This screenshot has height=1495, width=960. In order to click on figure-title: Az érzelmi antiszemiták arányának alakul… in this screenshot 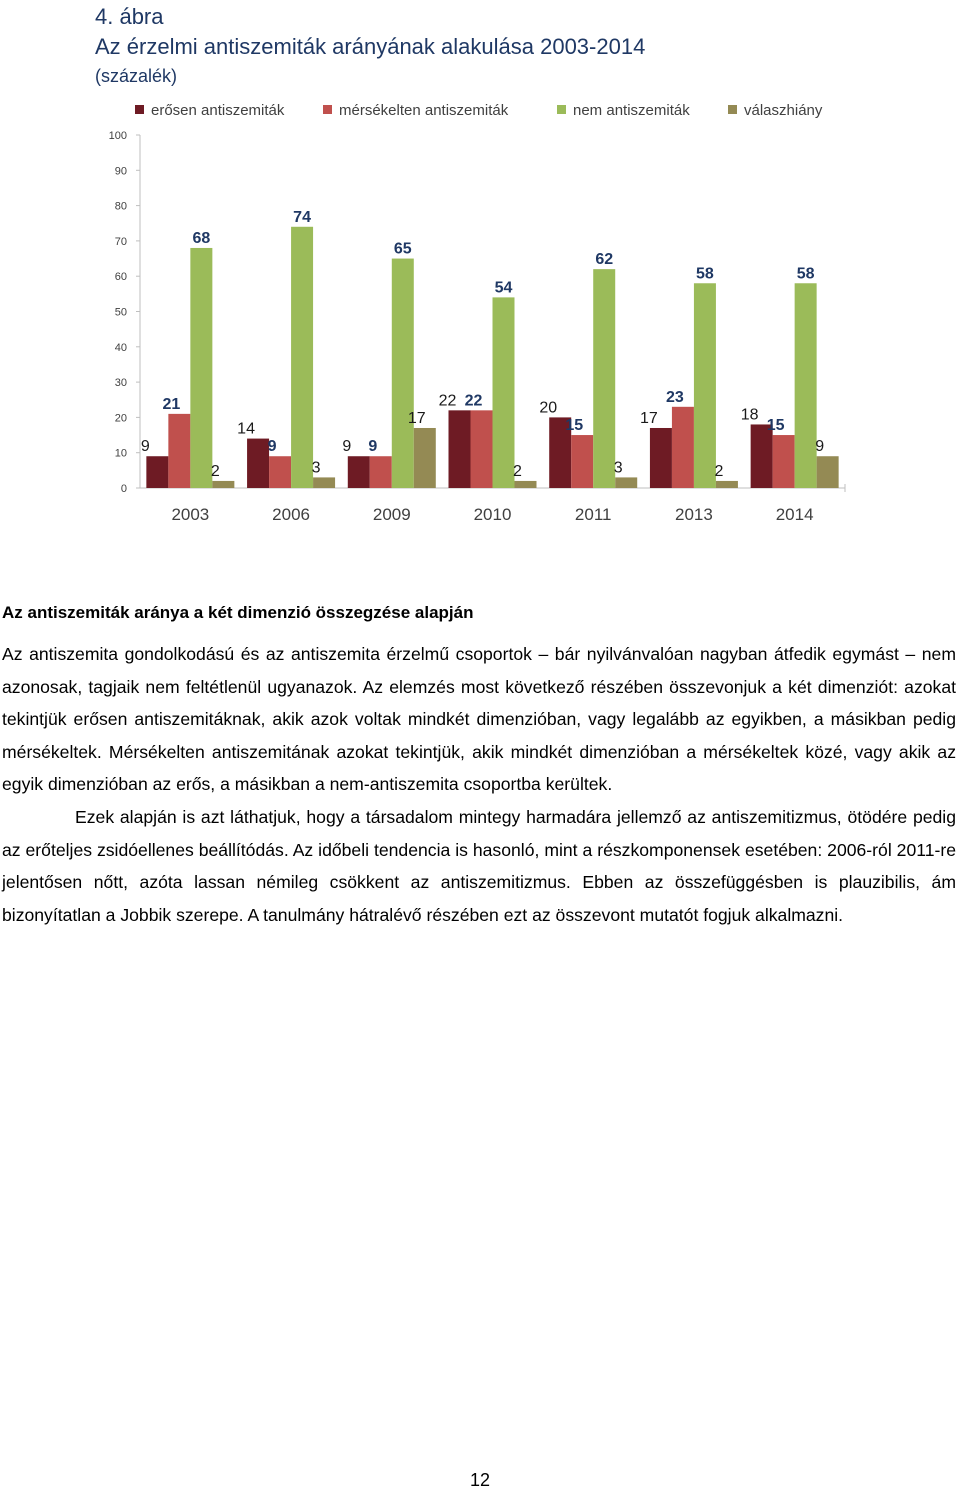, I will do `click(370, 46)`.